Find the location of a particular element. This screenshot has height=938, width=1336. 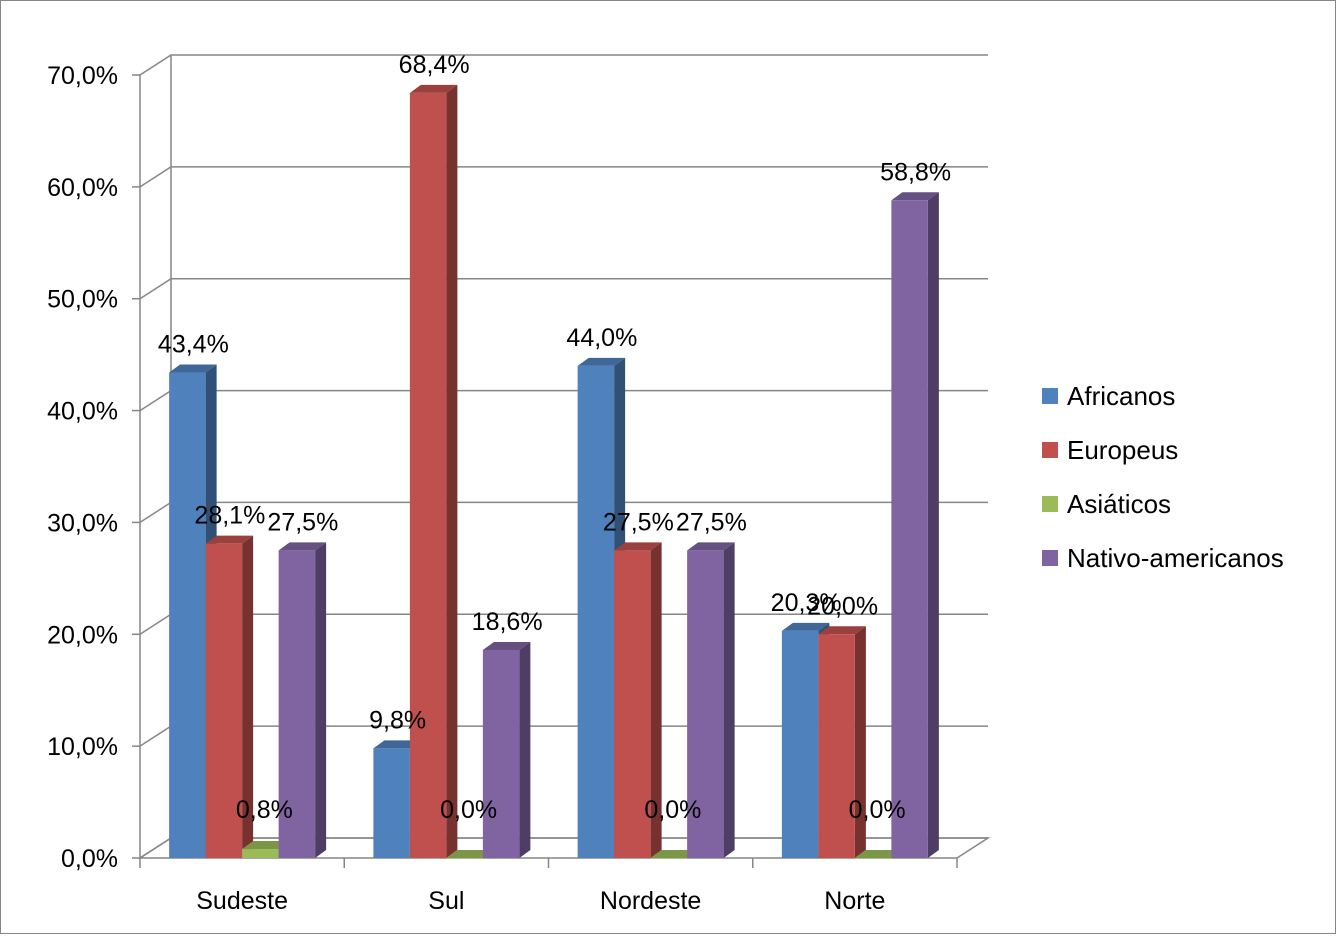

bar-asiáticos-nordeste is located at coordinates (674, 854).